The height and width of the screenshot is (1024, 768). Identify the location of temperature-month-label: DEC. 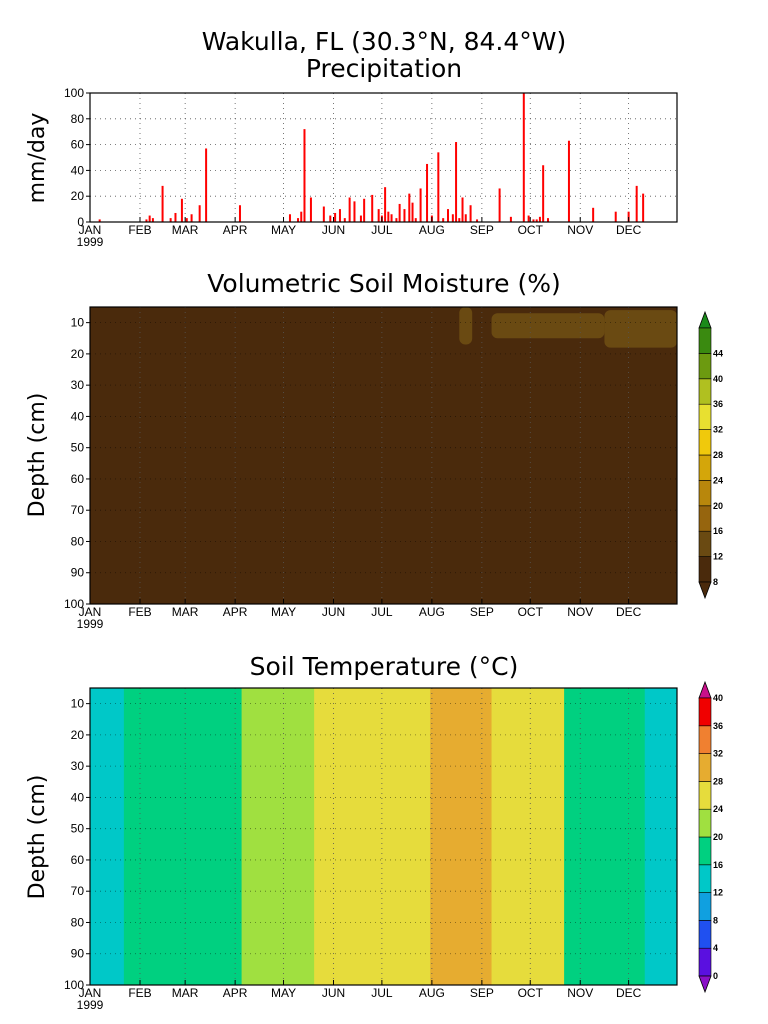
(629, 993).